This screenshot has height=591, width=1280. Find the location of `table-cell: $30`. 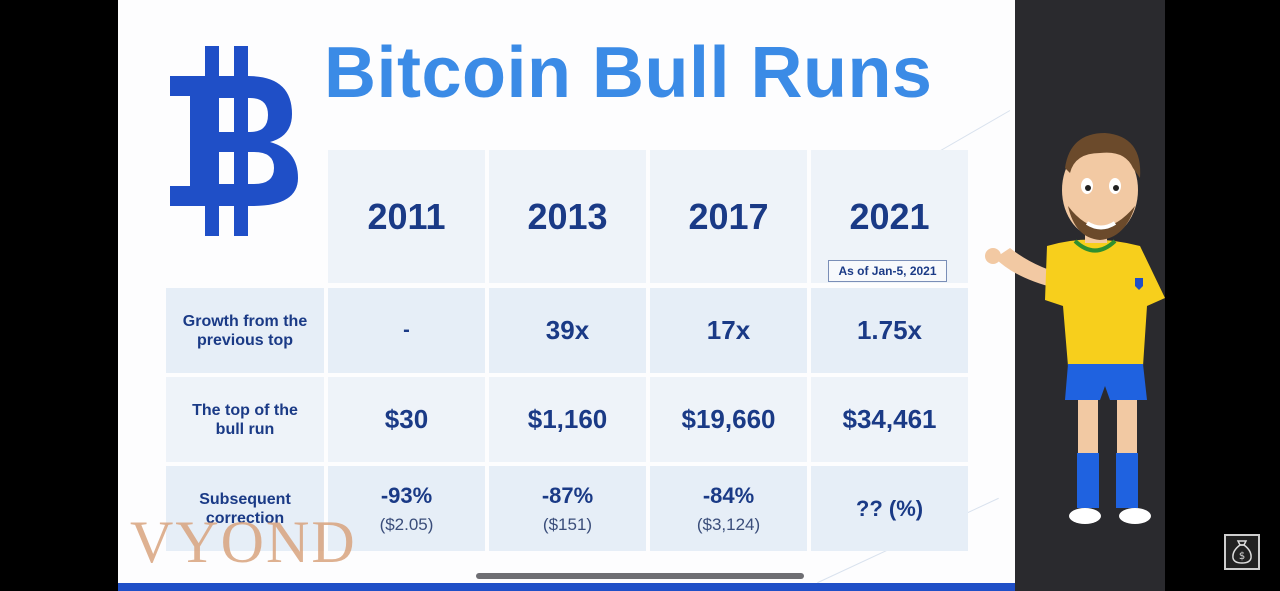

table-cell: $30 is located at coordinates (406, 419).